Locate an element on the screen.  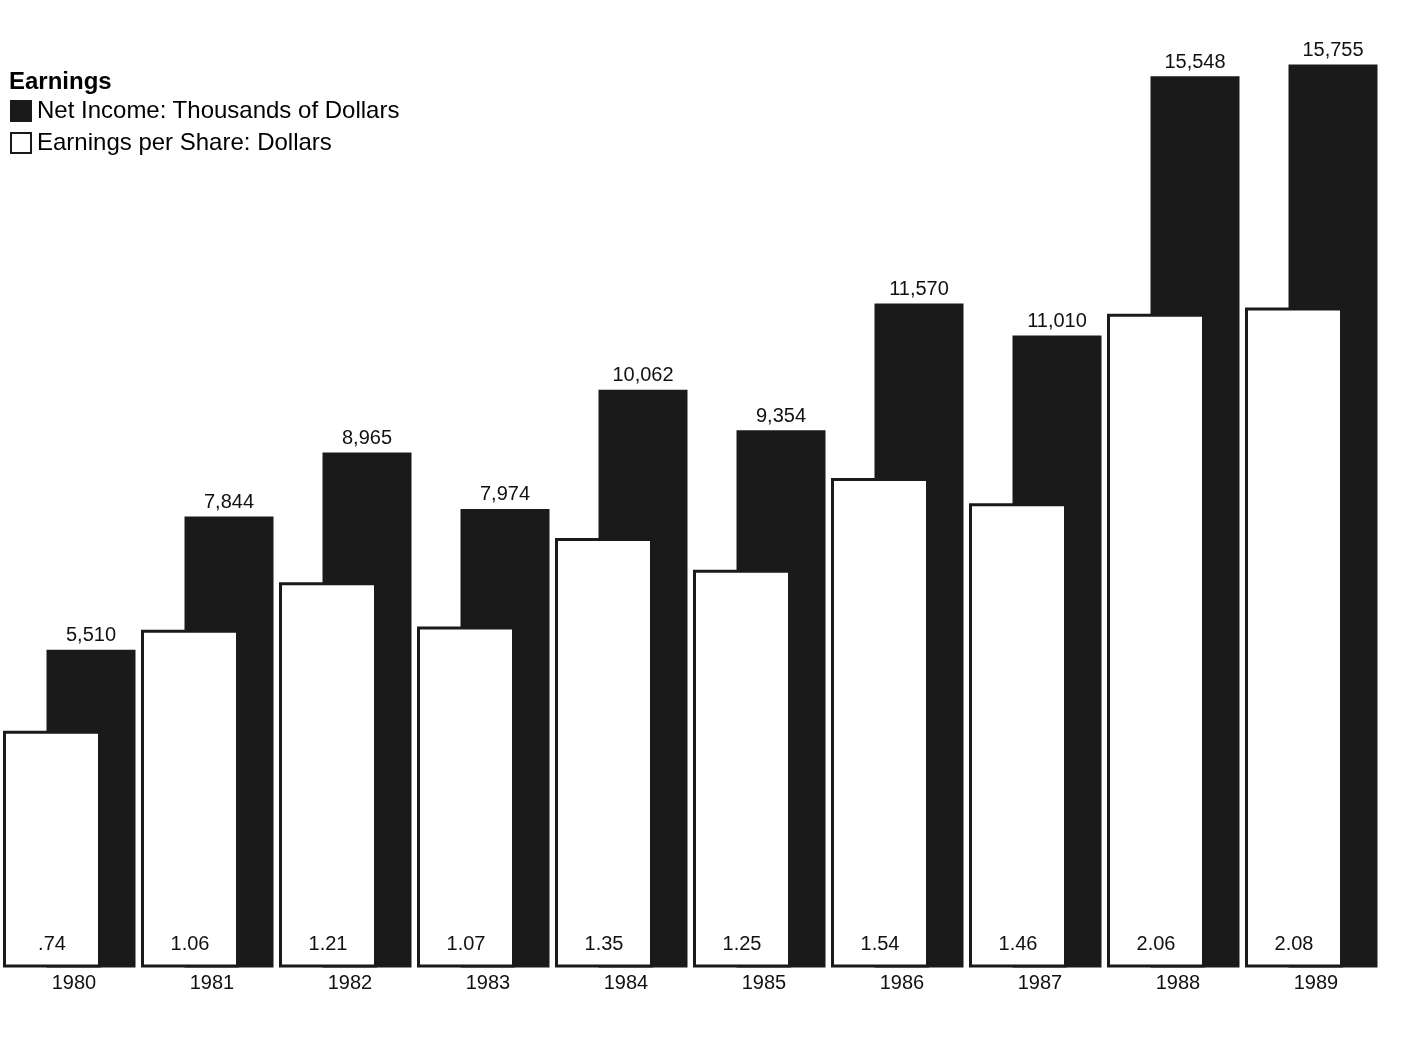
x-tick-label: 1985 is located at coordinates (764, 981).